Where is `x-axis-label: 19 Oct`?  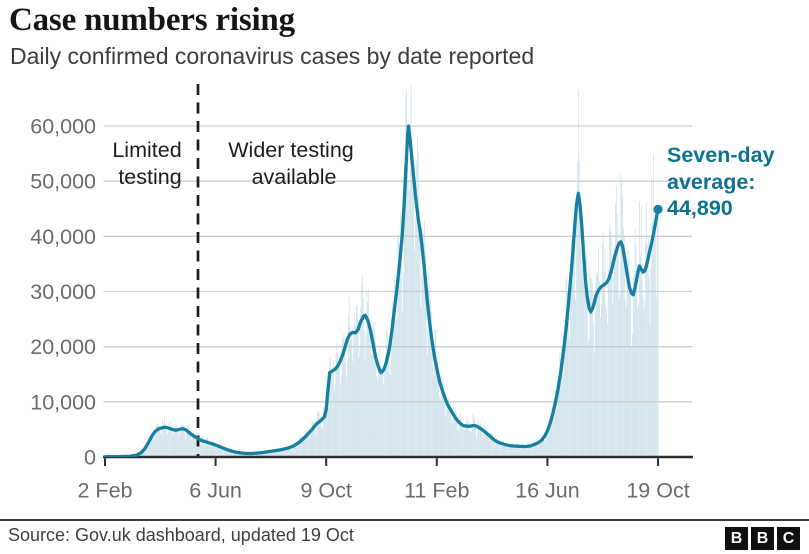 x-axis-label: 19 Oct is located at coordinates (657, 491).